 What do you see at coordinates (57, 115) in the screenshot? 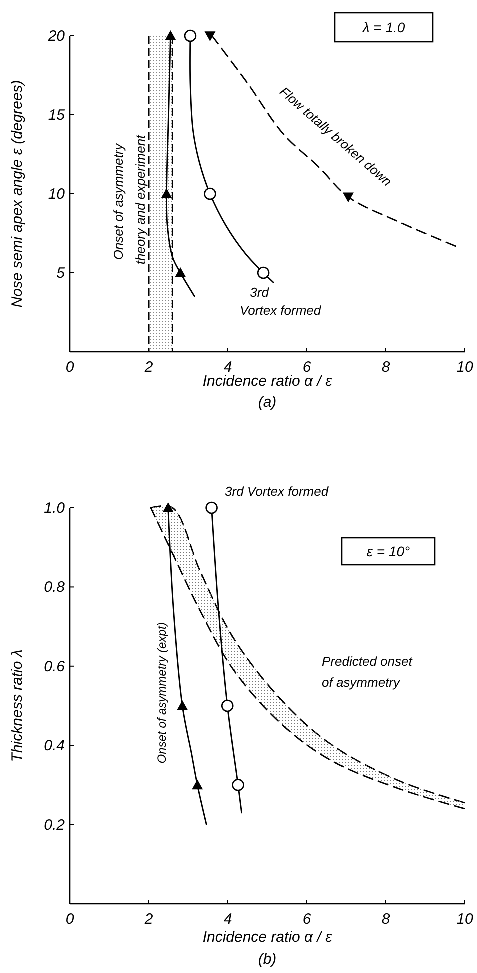
I see `y-tick-label: 15` at bounding box center [57, 115].